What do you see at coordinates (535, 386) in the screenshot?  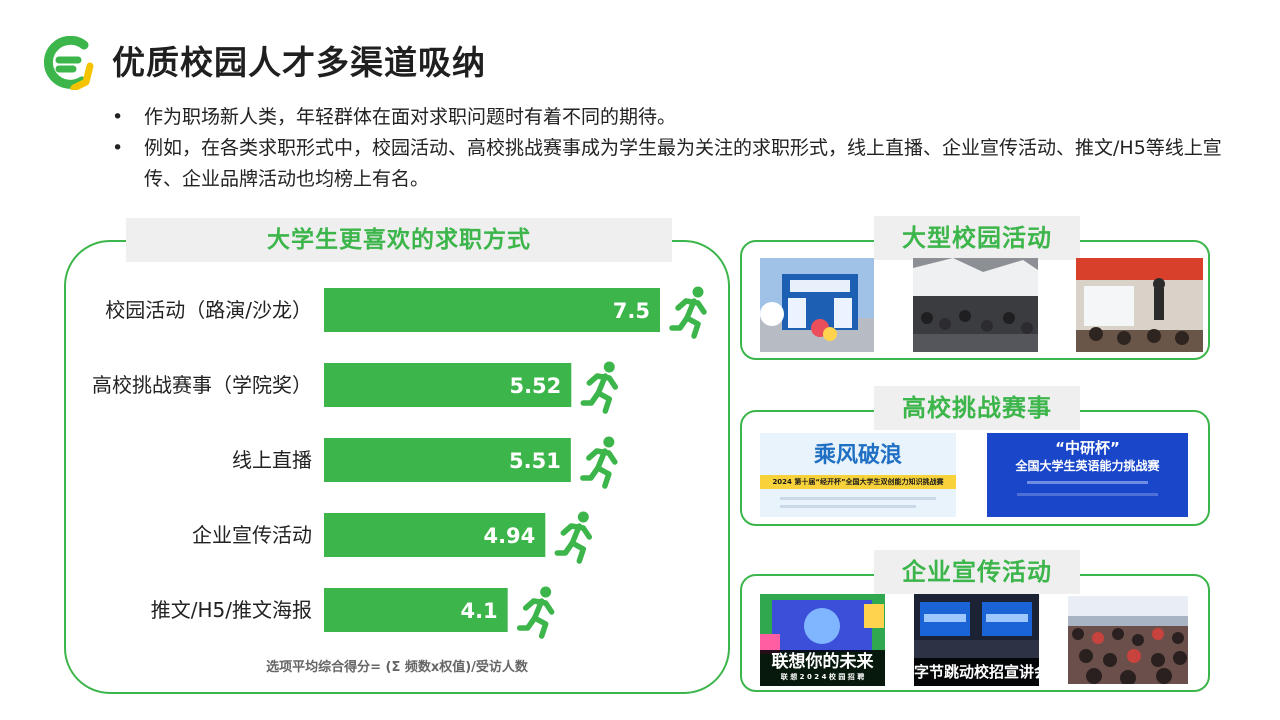 I see `value-label: 5.52` at bounding box center [535, 386].